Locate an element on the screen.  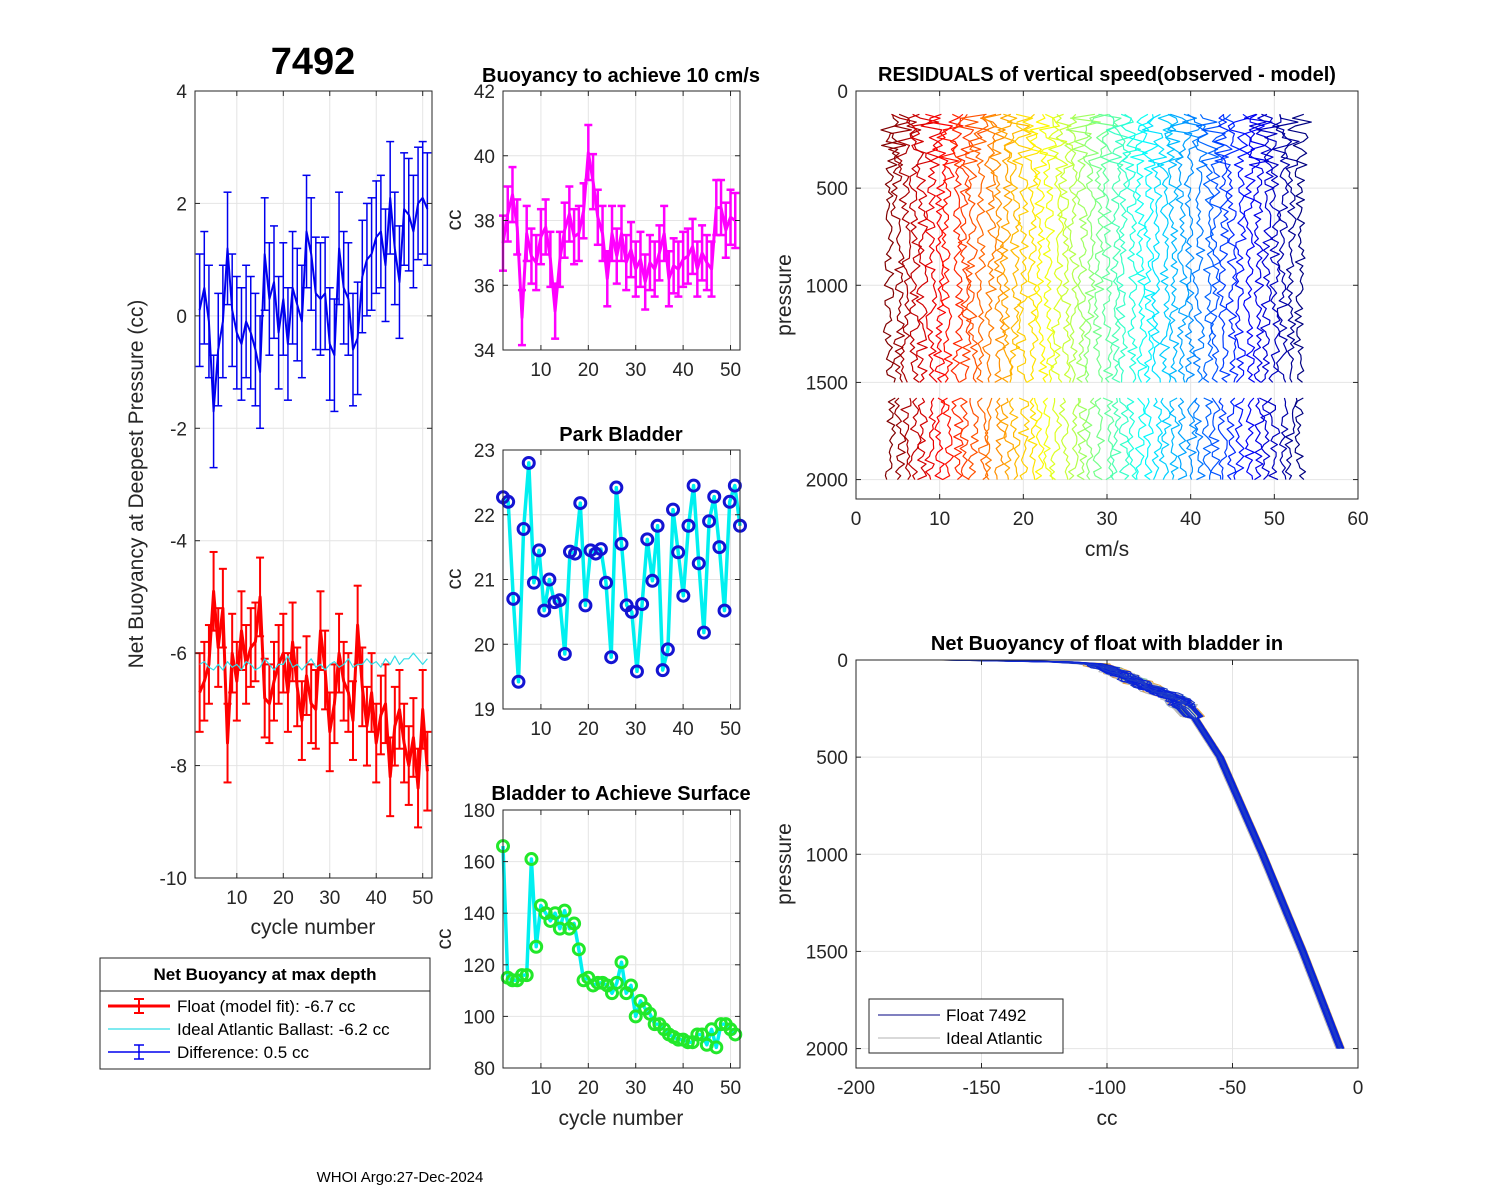
nb-float-profile is located at coordinates (1149, 854).